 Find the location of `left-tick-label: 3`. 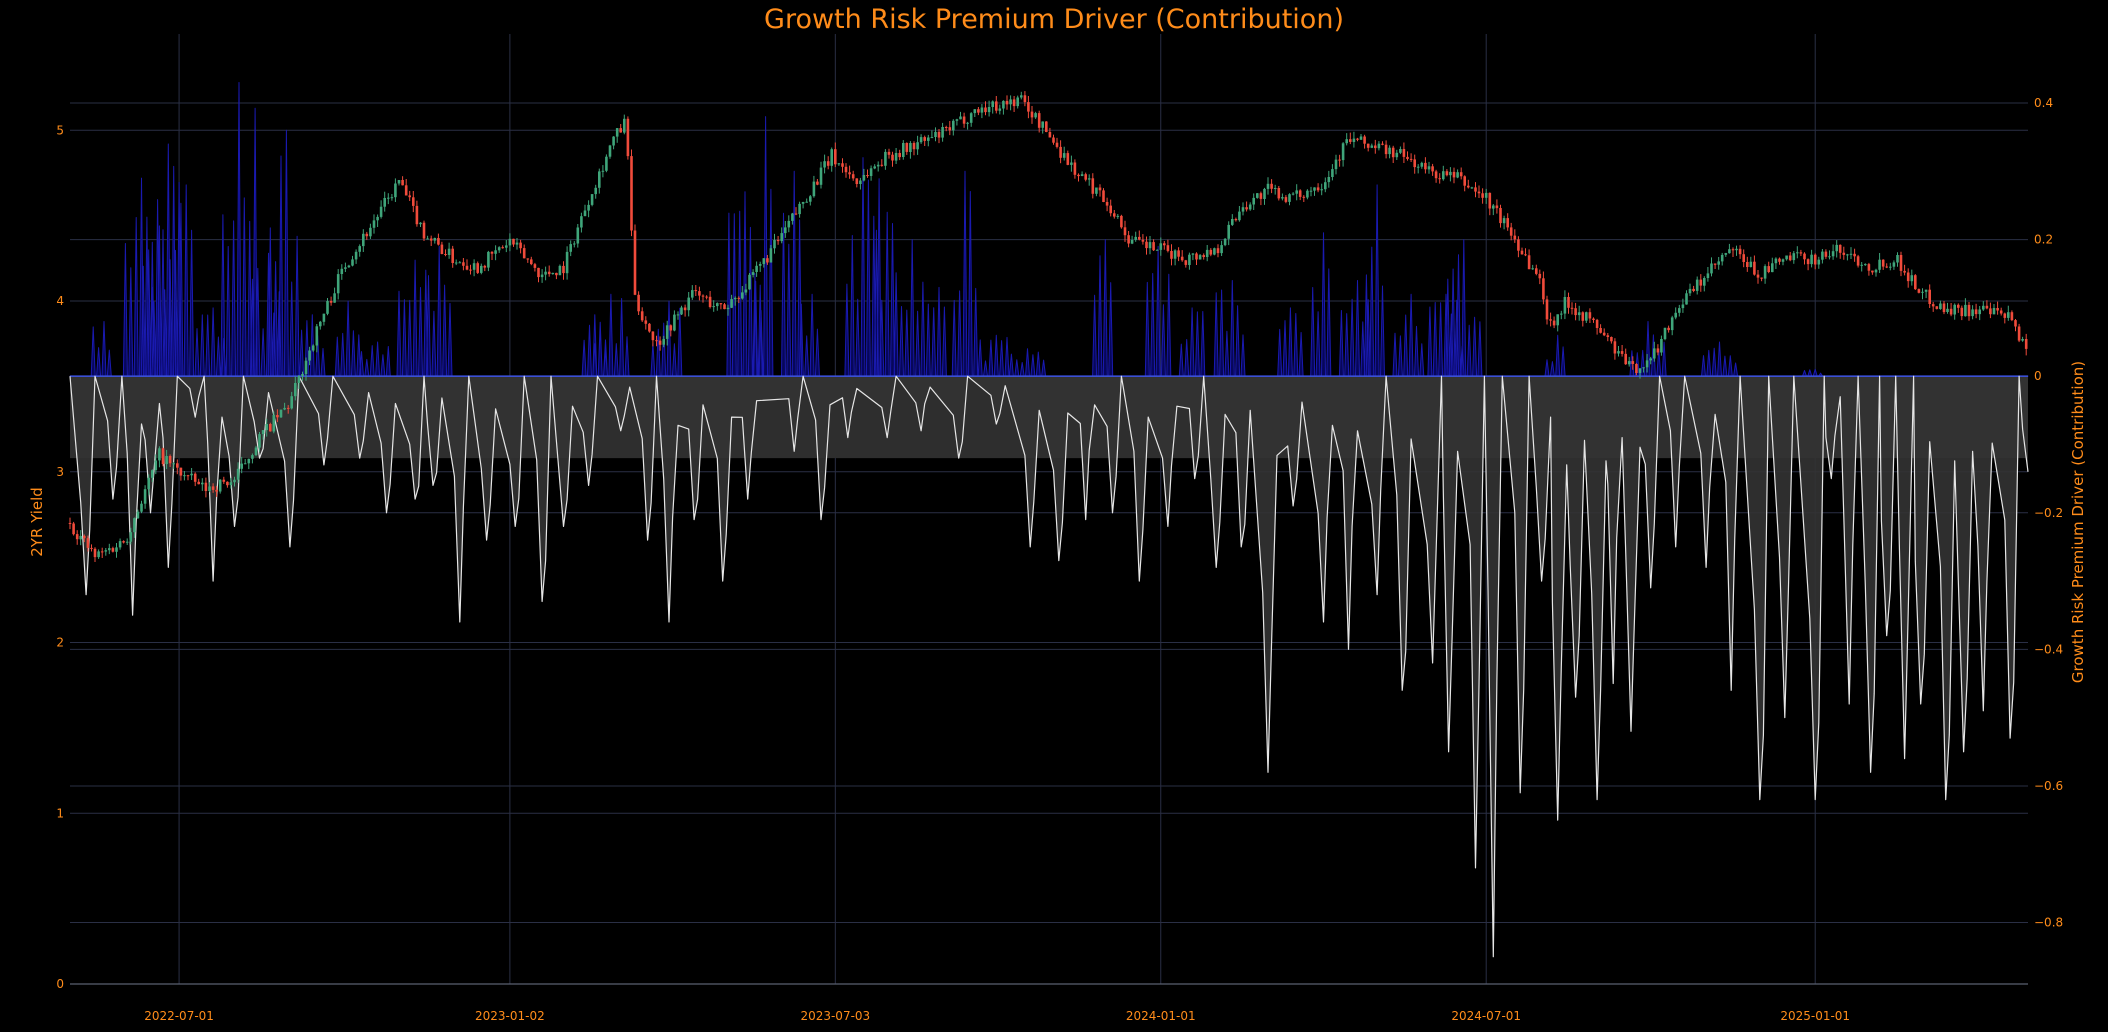

left-tick-label: 3 is located at coordinates (60, 472).